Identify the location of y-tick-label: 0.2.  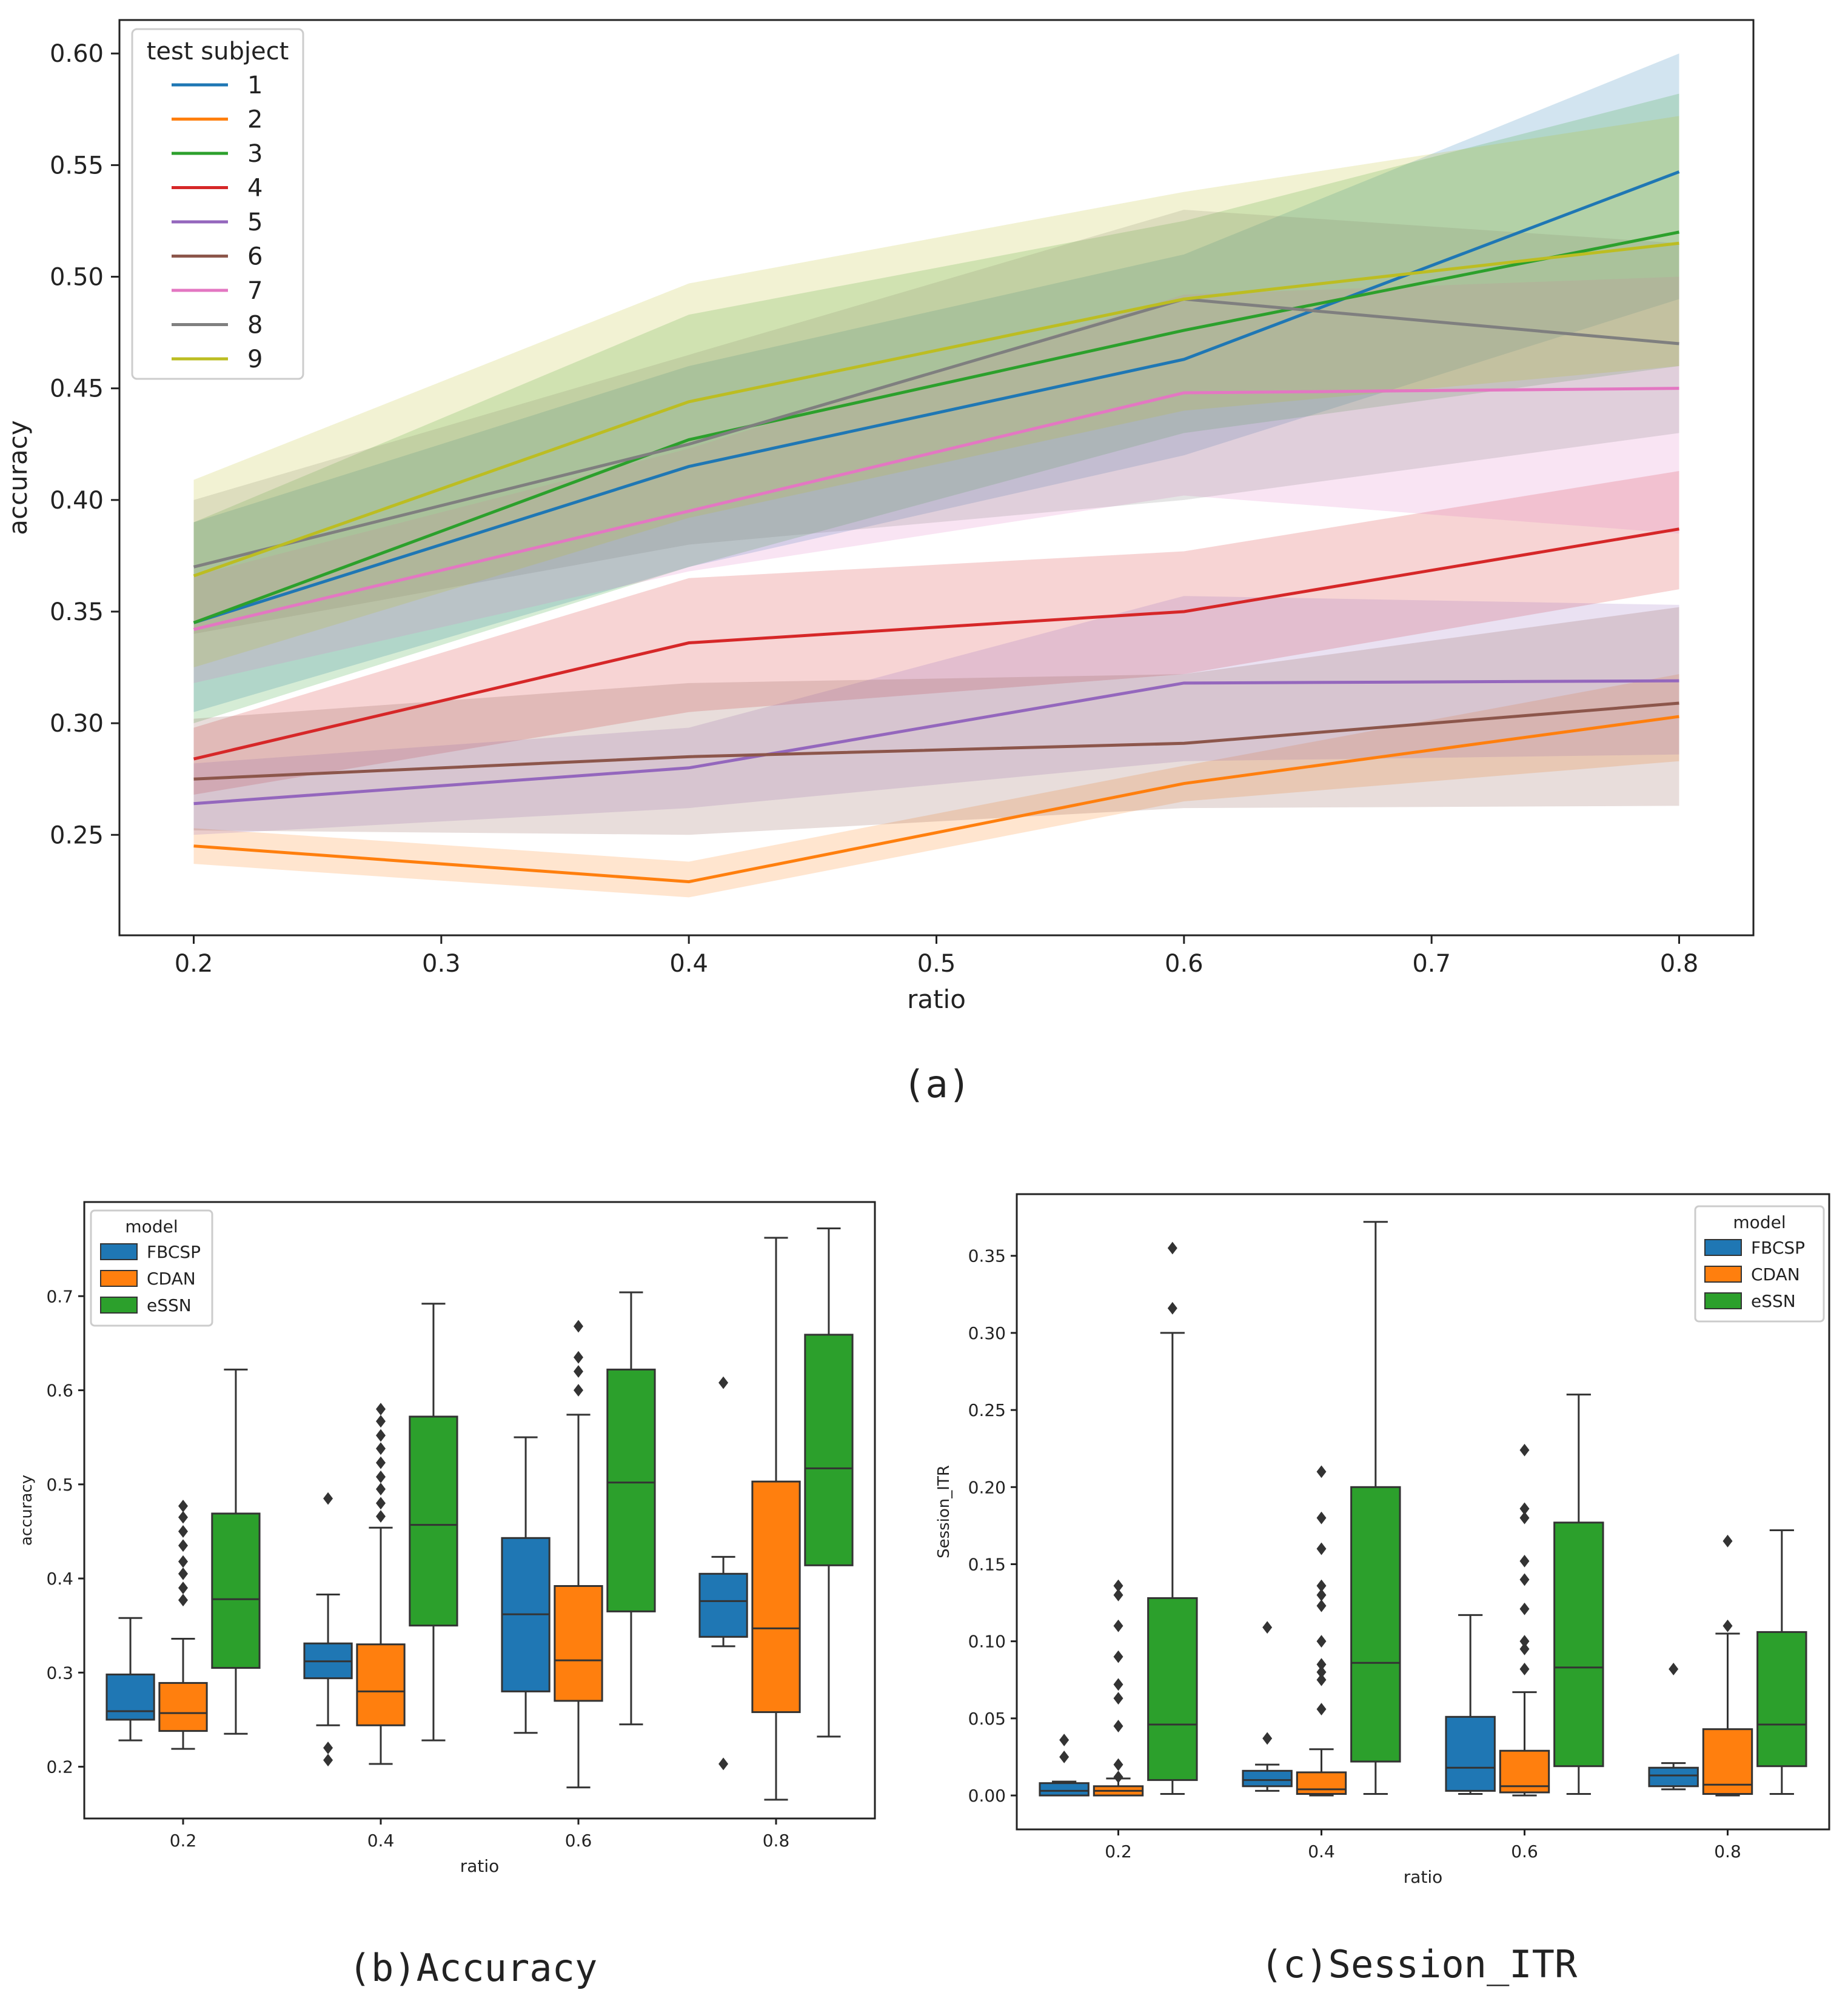
(60, 1767).